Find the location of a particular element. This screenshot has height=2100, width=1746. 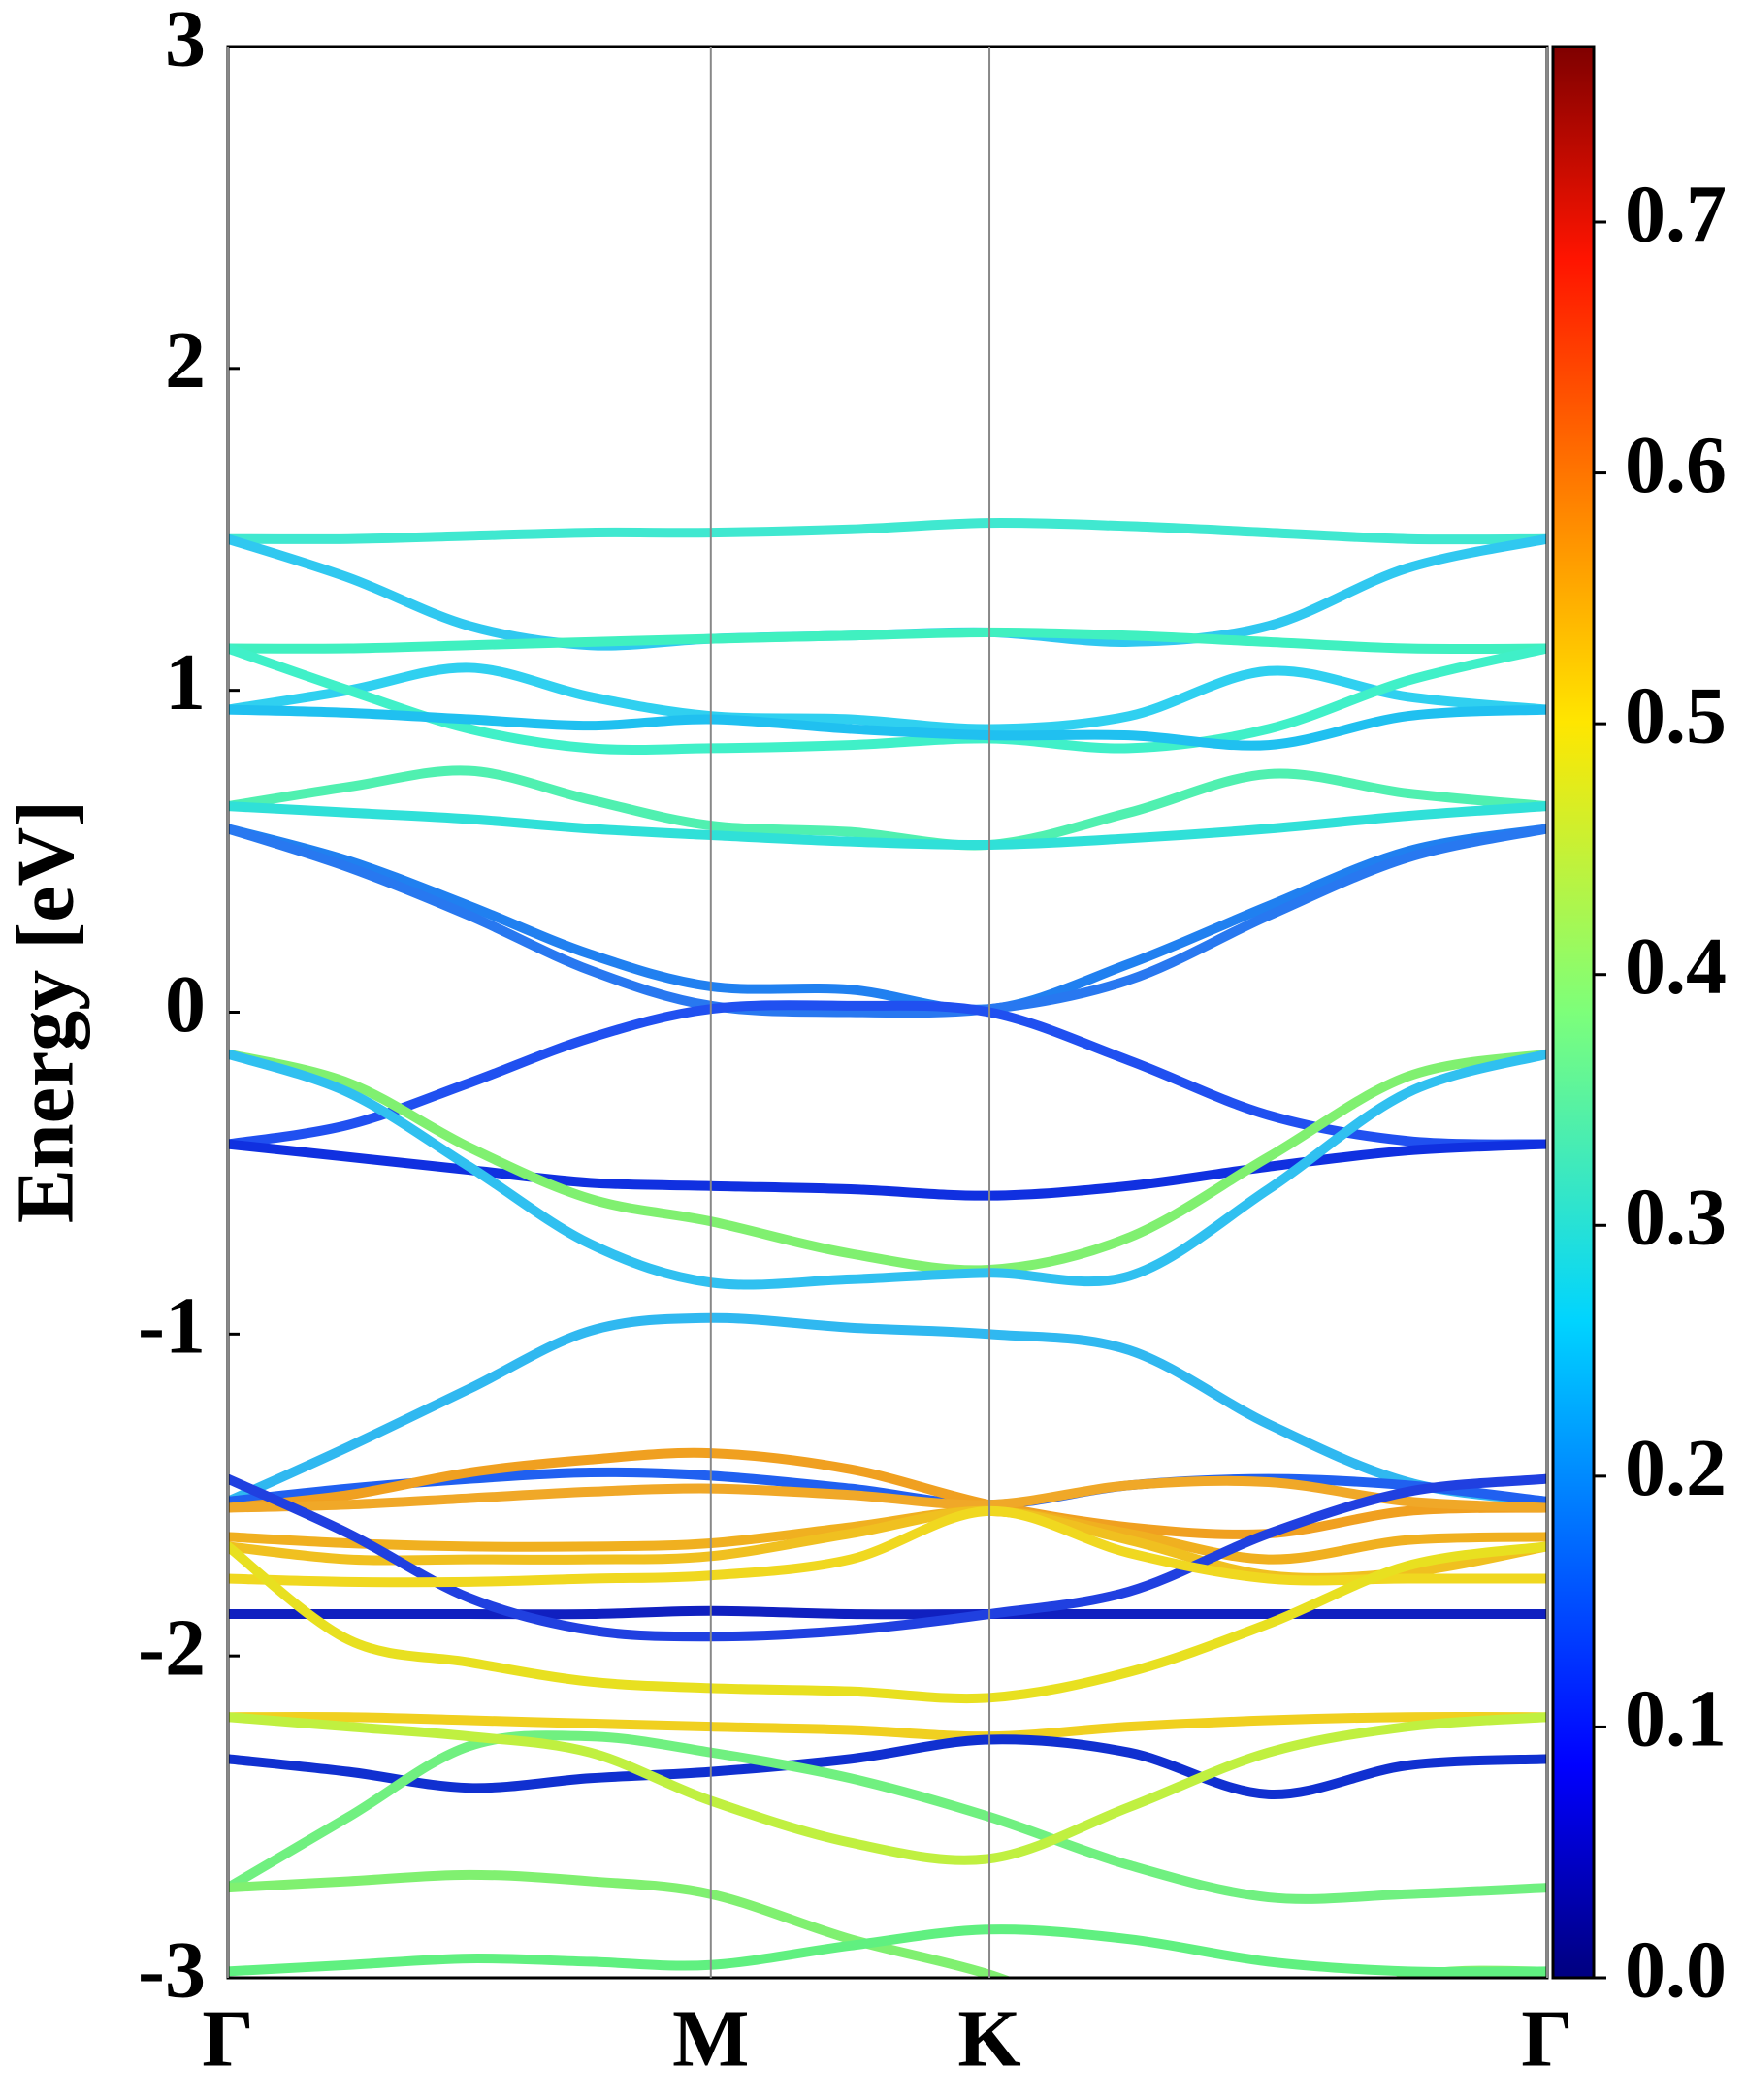

y-tick-label: 2 is located at coordinates (185, 360).